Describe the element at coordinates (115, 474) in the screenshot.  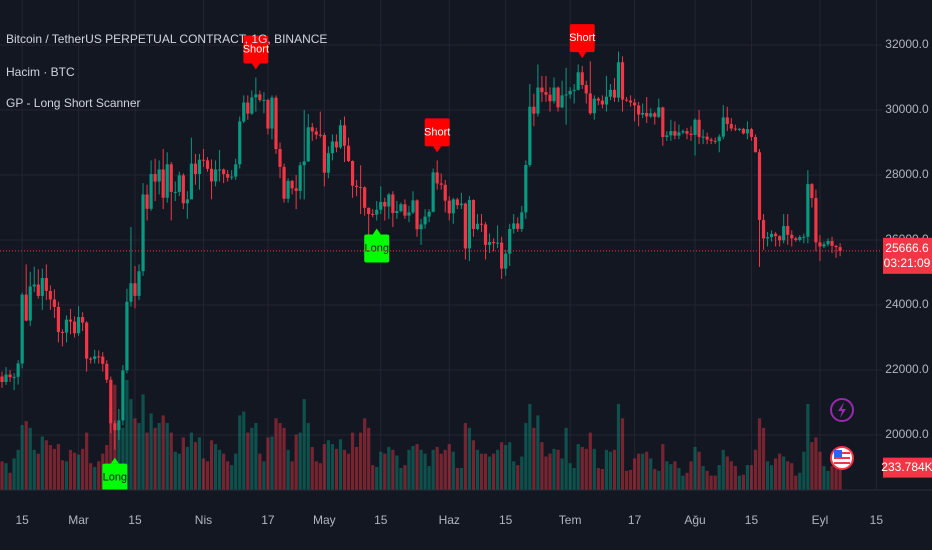
I see `signal-marker: Long` at that location.